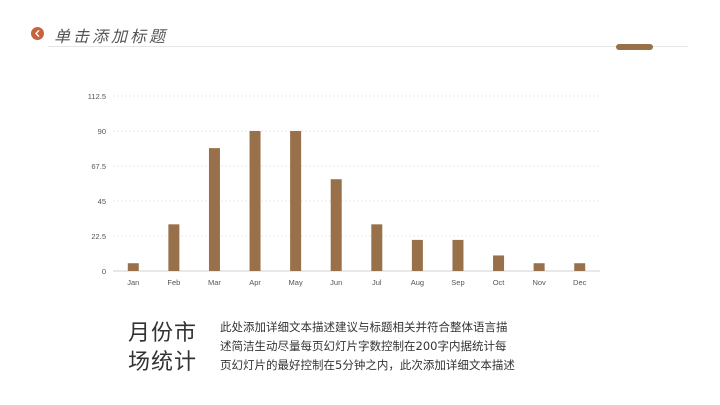  Describe the element at coordinates (457, 282) in the screenshot. I see `x-tick-label: Sep` at that location.